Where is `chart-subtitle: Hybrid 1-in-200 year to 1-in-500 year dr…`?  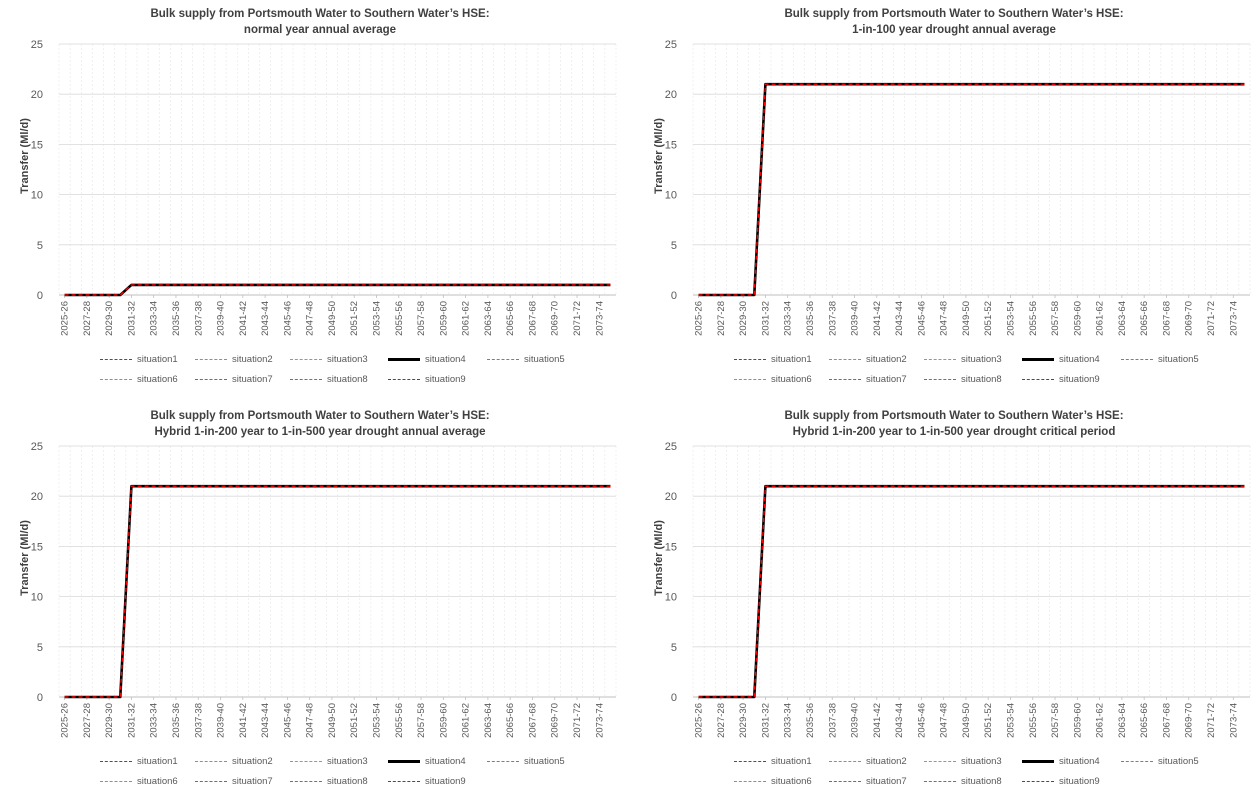
chart-subtitle: Hybrid 1-in-200 year to 1-in-500 year dr… is located at coordinates (954, 432).